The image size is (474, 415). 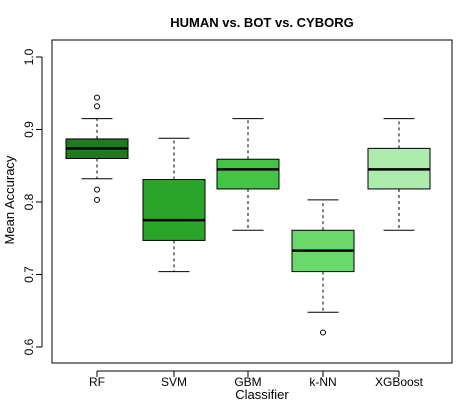 I want to click on x-tick-label: RF, so click(x=97, y=382).